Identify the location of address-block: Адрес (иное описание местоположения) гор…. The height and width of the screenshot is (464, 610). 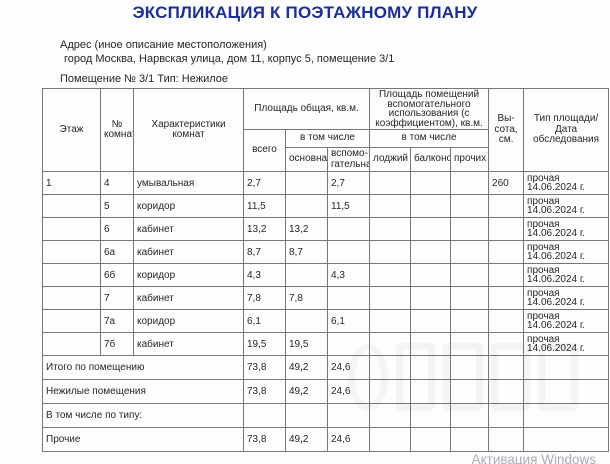
(227, 52).